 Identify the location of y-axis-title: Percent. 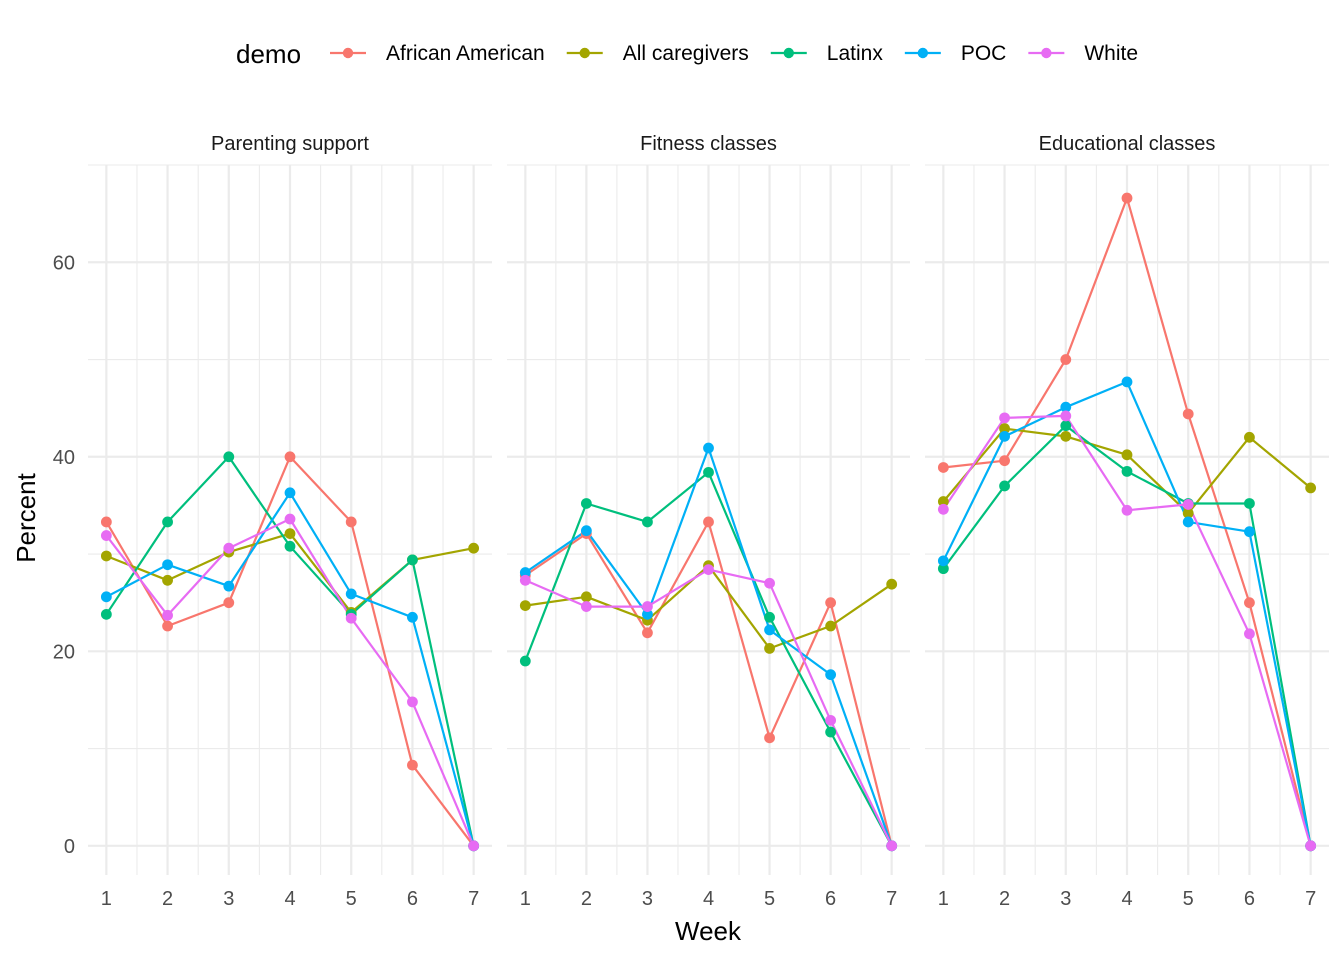
(26, 517).